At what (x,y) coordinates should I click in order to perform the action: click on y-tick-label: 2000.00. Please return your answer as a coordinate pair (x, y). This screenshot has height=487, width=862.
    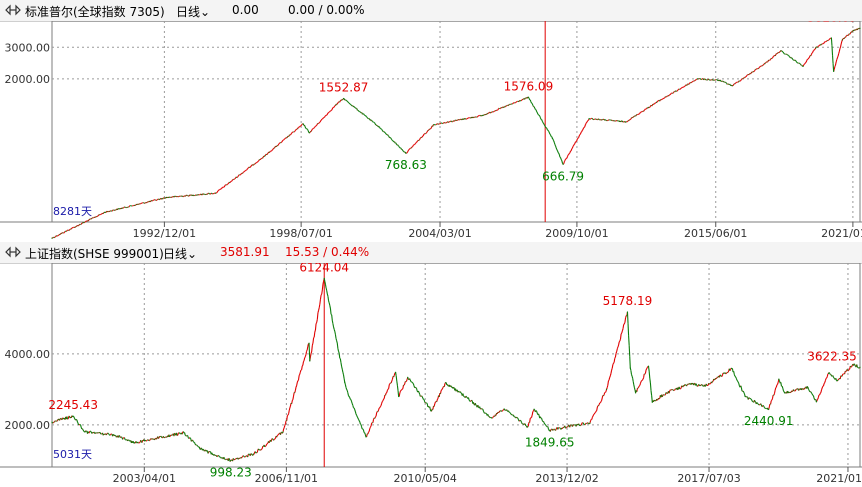
    Looking at the image, I should click on (28, 79).